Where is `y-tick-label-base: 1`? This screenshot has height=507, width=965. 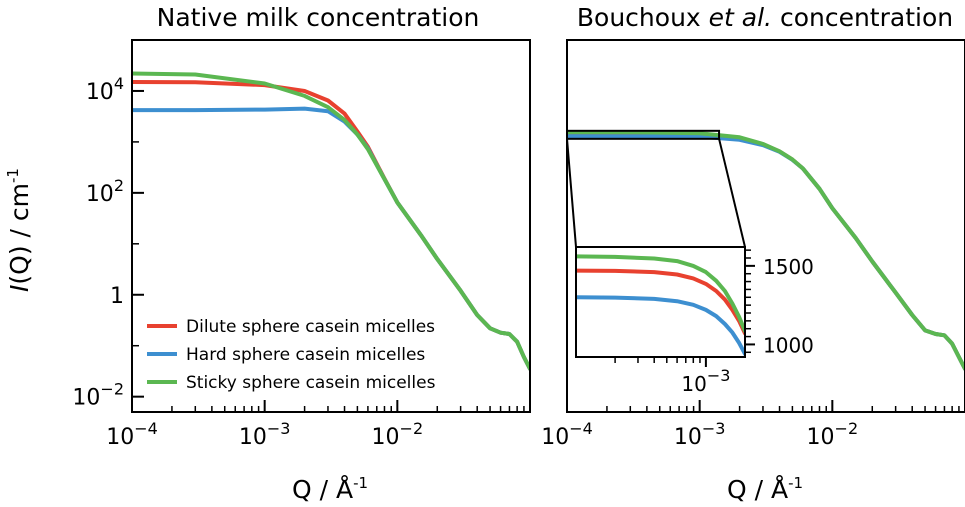 y-tick-label-base: 1 is located at coordinates (117, 296).